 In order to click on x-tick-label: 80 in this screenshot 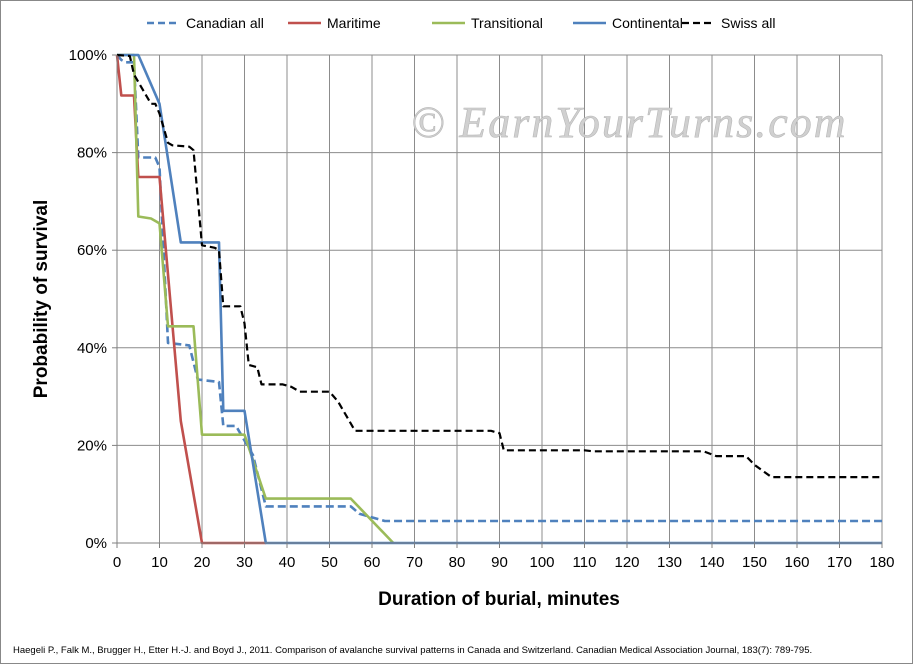, I will do `click(457, 562)`.